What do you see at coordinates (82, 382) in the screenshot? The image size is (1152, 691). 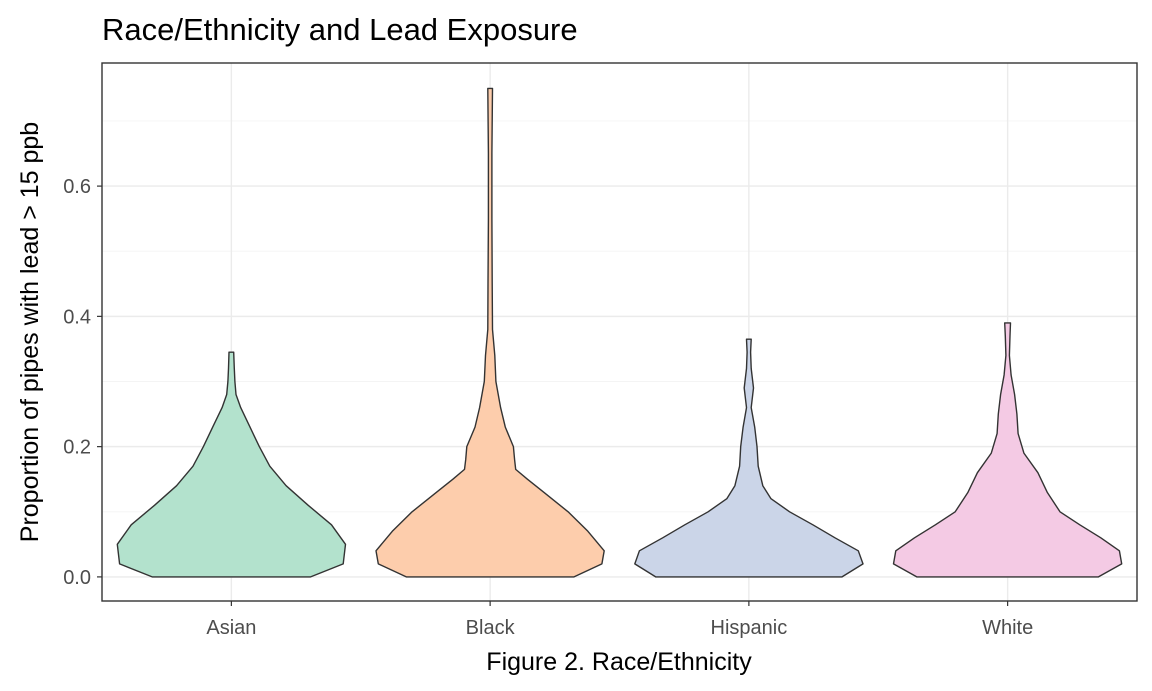 I see `y-axis: 0.0 0.2 0.4 0.6` at bounding box center [82, 382].